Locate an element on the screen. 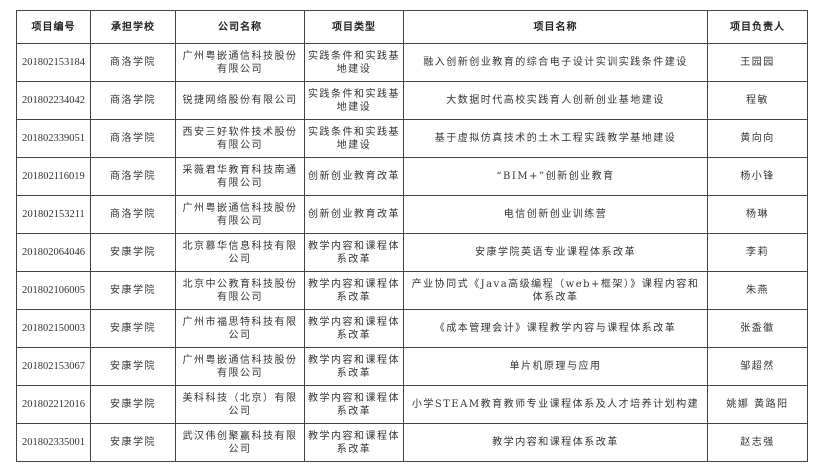  cell-company: 北京中公教育科技股份有限公司 is located at coordinates (240, 290).